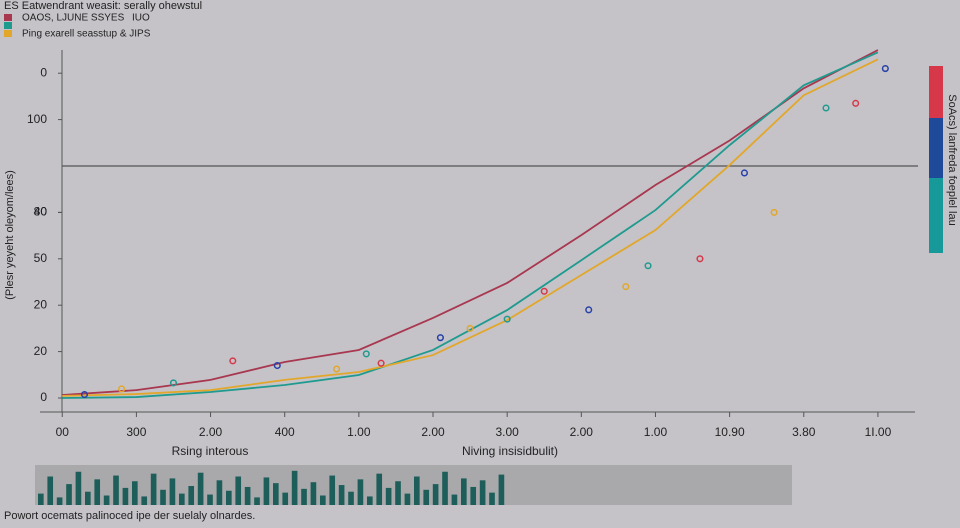 The image size is (960, 528). Describe the element at coordinates (63, 432) in the screenshot. I see `x-tick-label: 00` at that location.